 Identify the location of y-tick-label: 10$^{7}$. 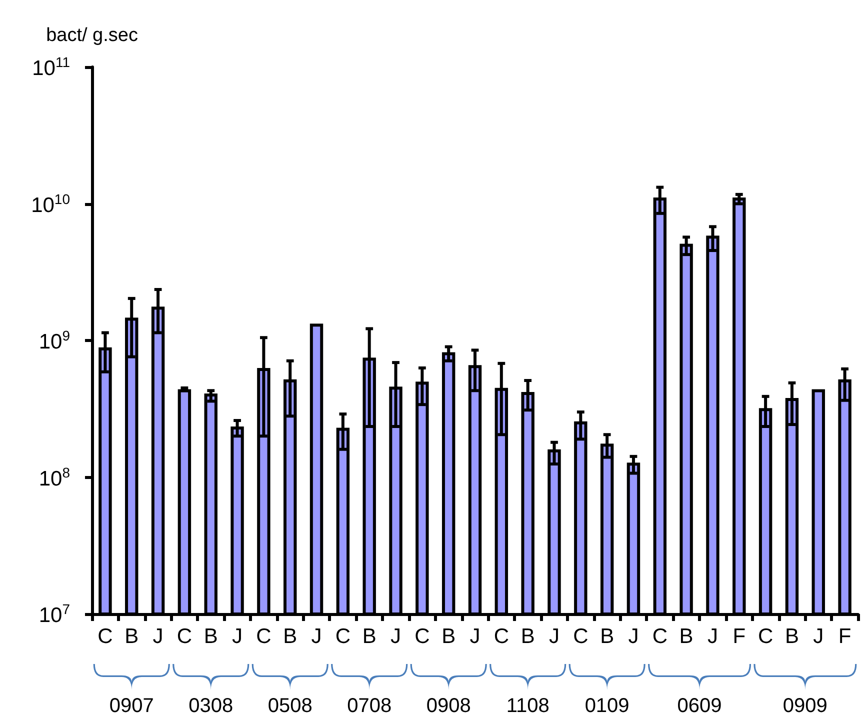
(54, 614).